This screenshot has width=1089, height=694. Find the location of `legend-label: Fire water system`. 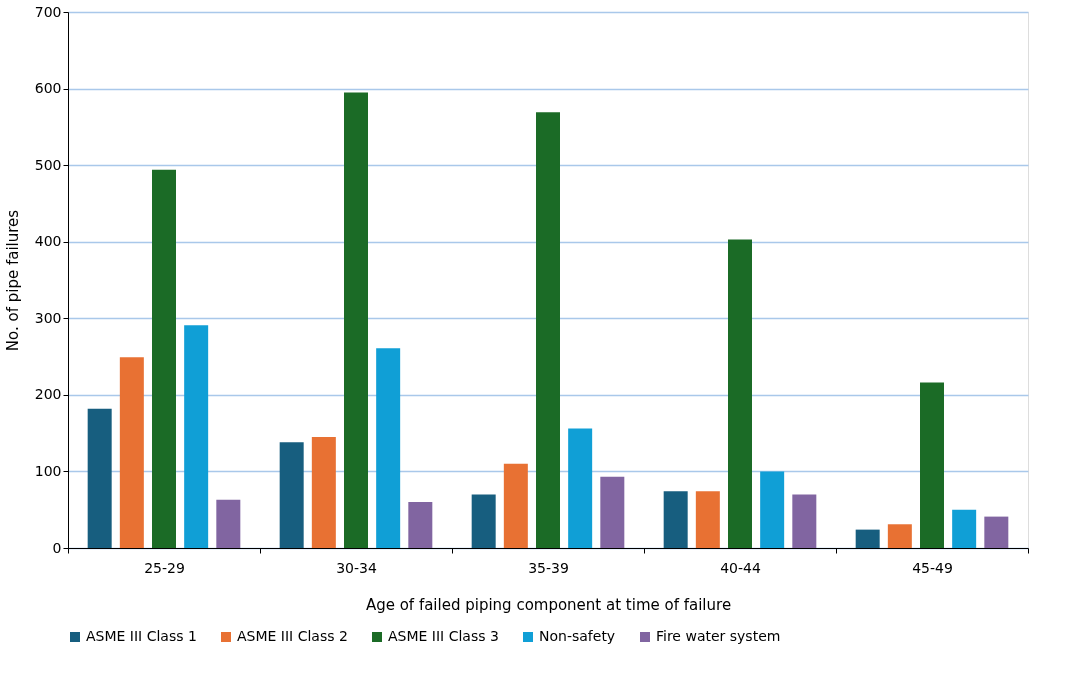

legend-label: Fire water system is located at coordinates (718, 636).